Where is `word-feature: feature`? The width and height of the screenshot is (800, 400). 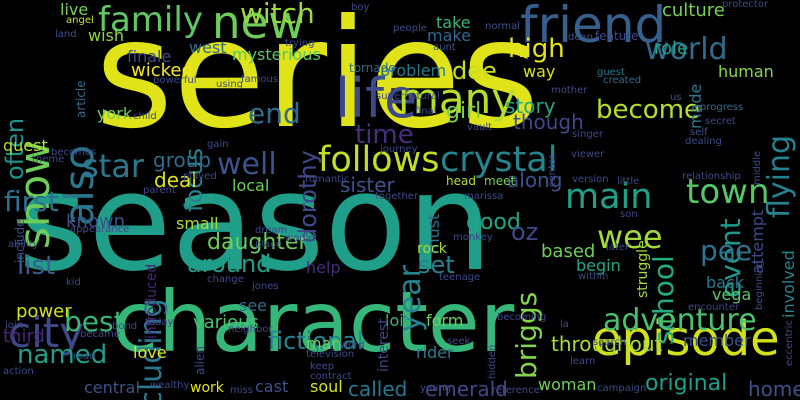
word-feature: feature is located at coordinates (617, 36).